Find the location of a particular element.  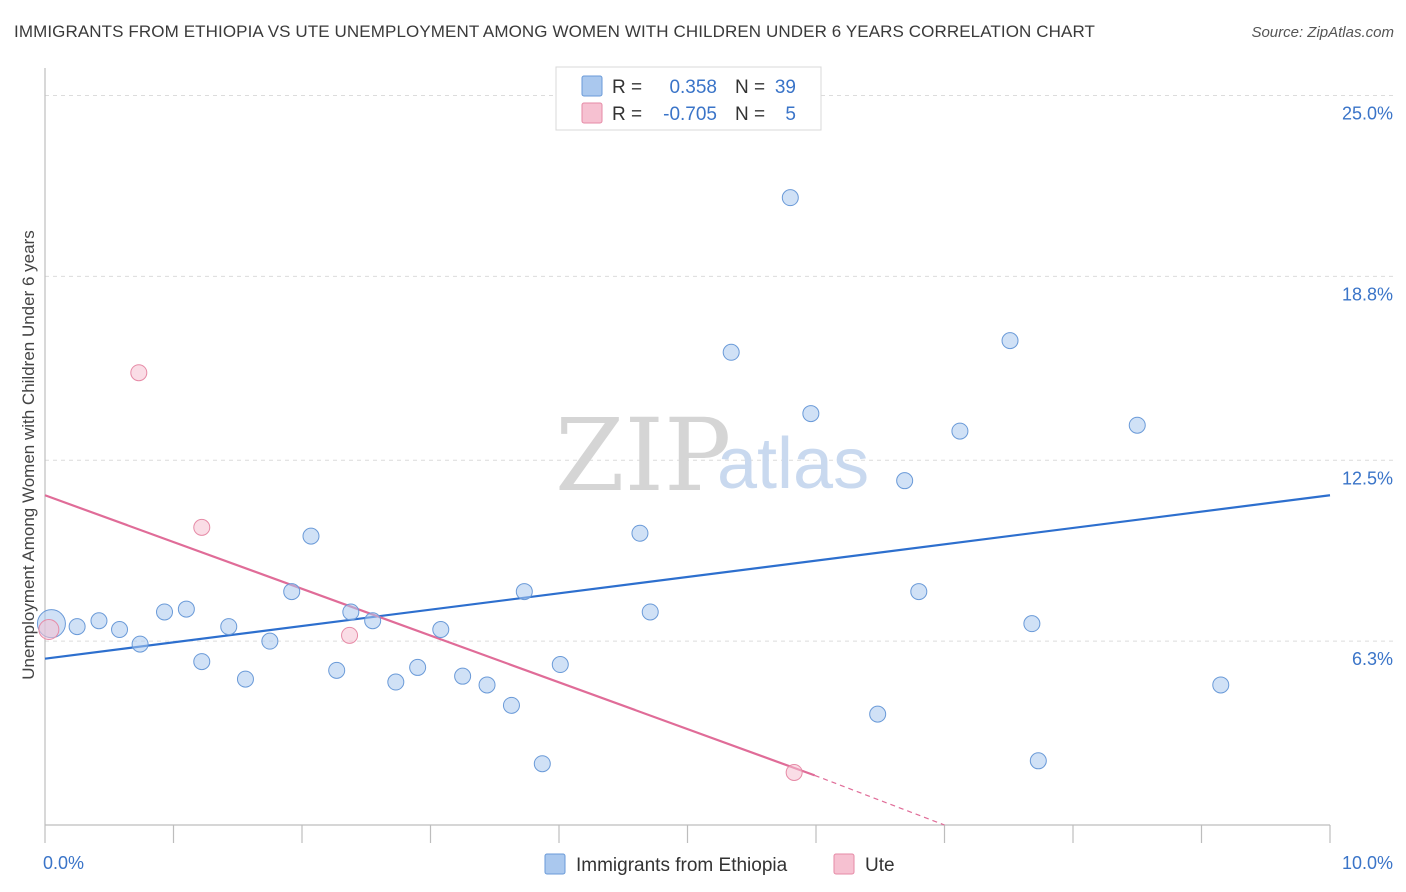

y-tick-label: 25.0% is located at coordinates (1367, 114).